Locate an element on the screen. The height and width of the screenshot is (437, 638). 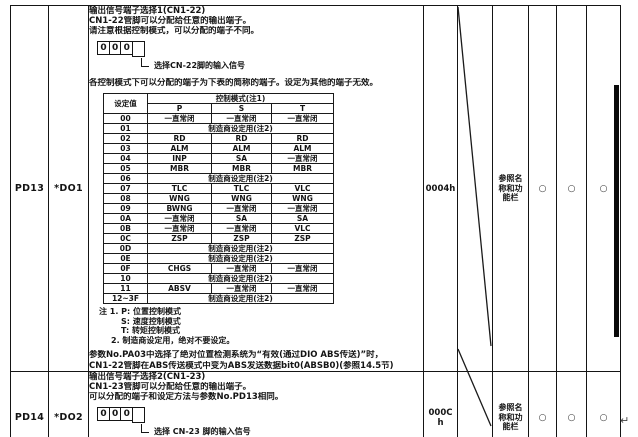
setting-row: 00 一直常闭 一直常闭 一直常闭 is located at coordinates (218, 118).